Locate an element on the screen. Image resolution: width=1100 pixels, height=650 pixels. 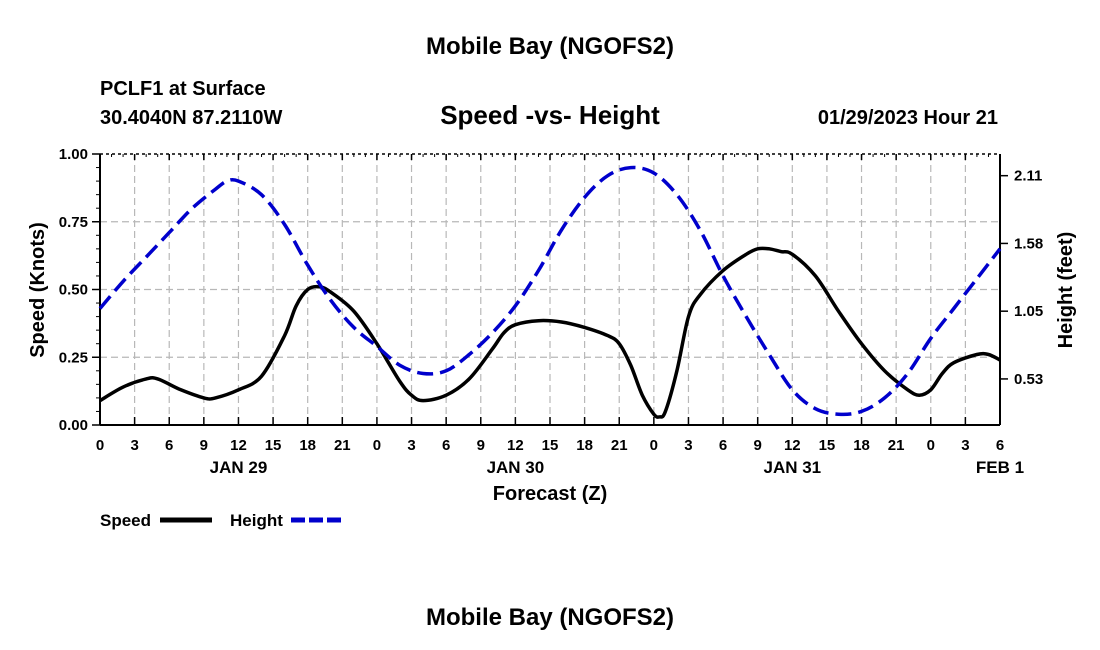
legend-height-label: Height is located at coordinates (256, 520).